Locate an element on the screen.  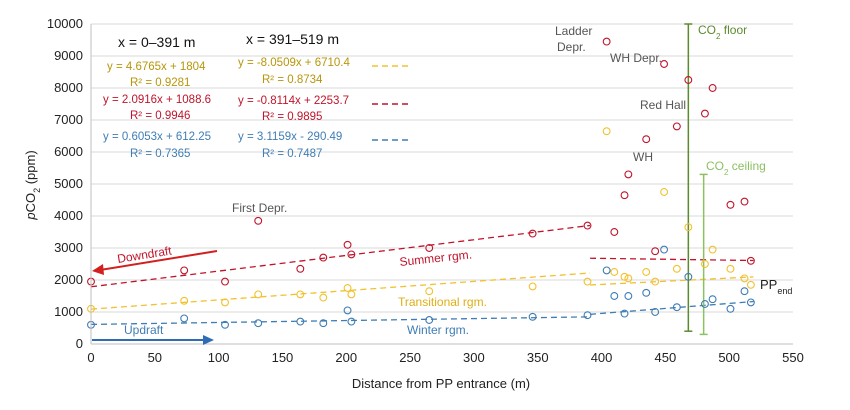
x-tick-label: 0 is located at coordinates (90, 357).